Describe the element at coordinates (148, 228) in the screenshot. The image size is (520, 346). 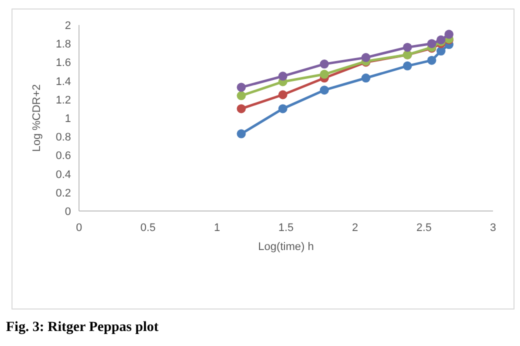
I see `x-tick-label: 0.5` at that location.